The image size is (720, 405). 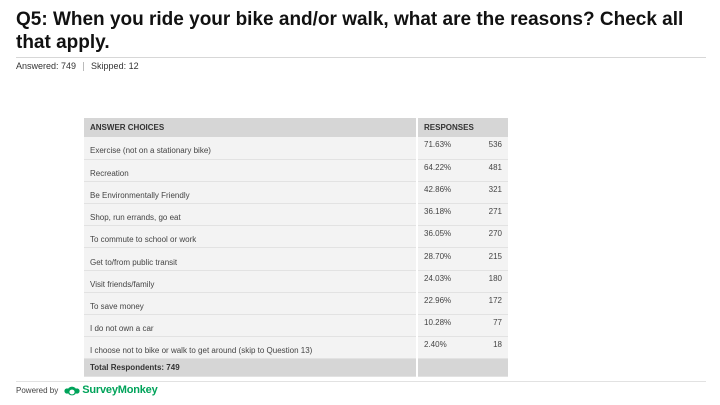 I want to click on header-responses: RESPONSES, so click(x=462, y=127).